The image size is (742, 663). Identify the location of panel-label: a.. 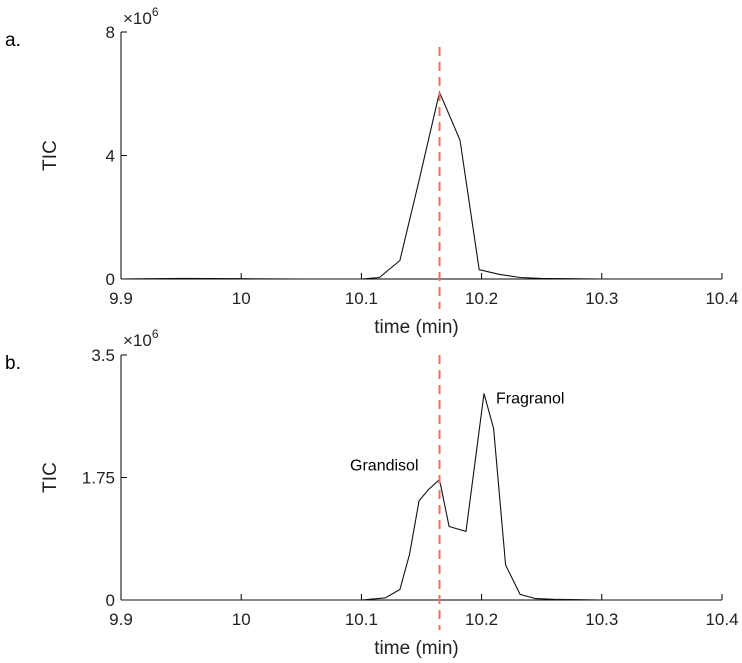
(13, 40).